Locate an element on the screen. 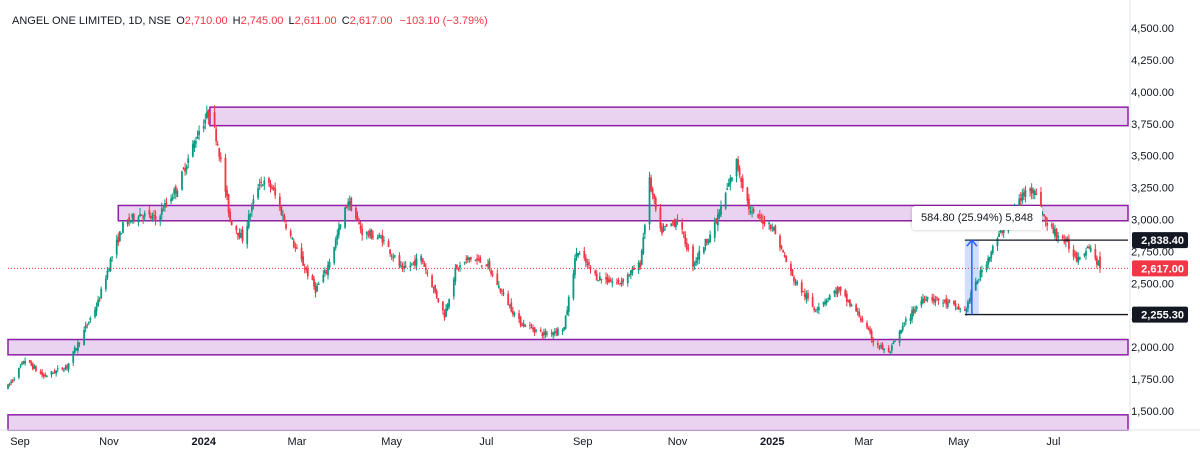 The height and width of the screenshot is (469, 1200). zone-bottom is located at coordinates (568, 422).